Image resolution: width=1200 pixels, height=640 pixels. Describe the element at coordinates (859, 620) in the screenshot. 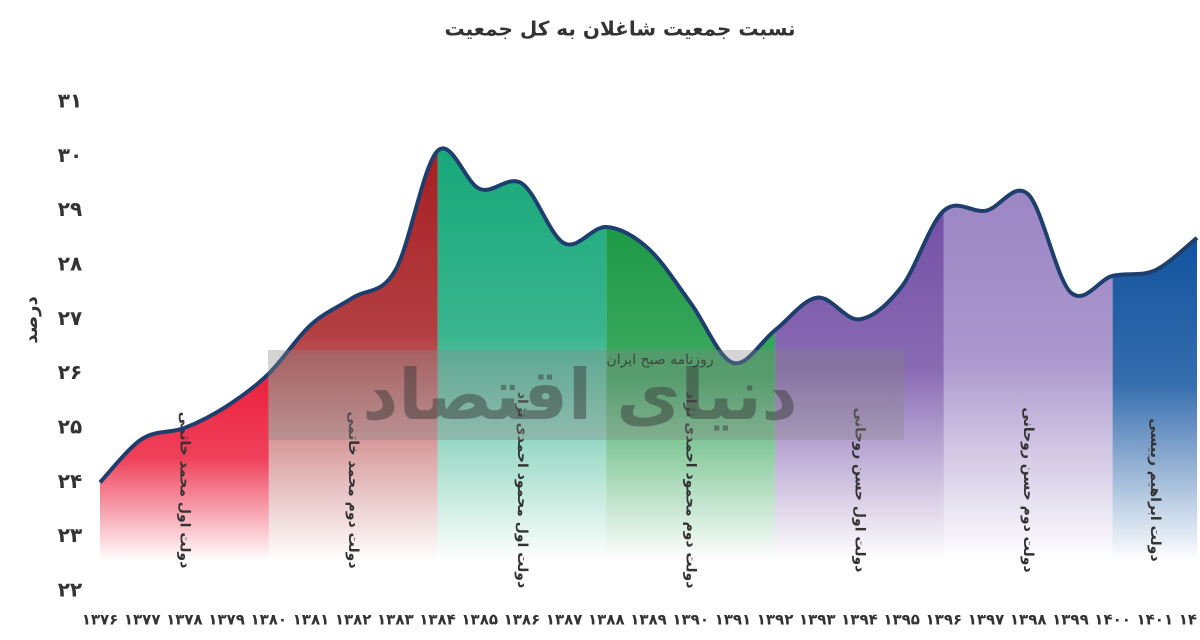

I see `x-tick-label: ۱۳۹۴` at that location.